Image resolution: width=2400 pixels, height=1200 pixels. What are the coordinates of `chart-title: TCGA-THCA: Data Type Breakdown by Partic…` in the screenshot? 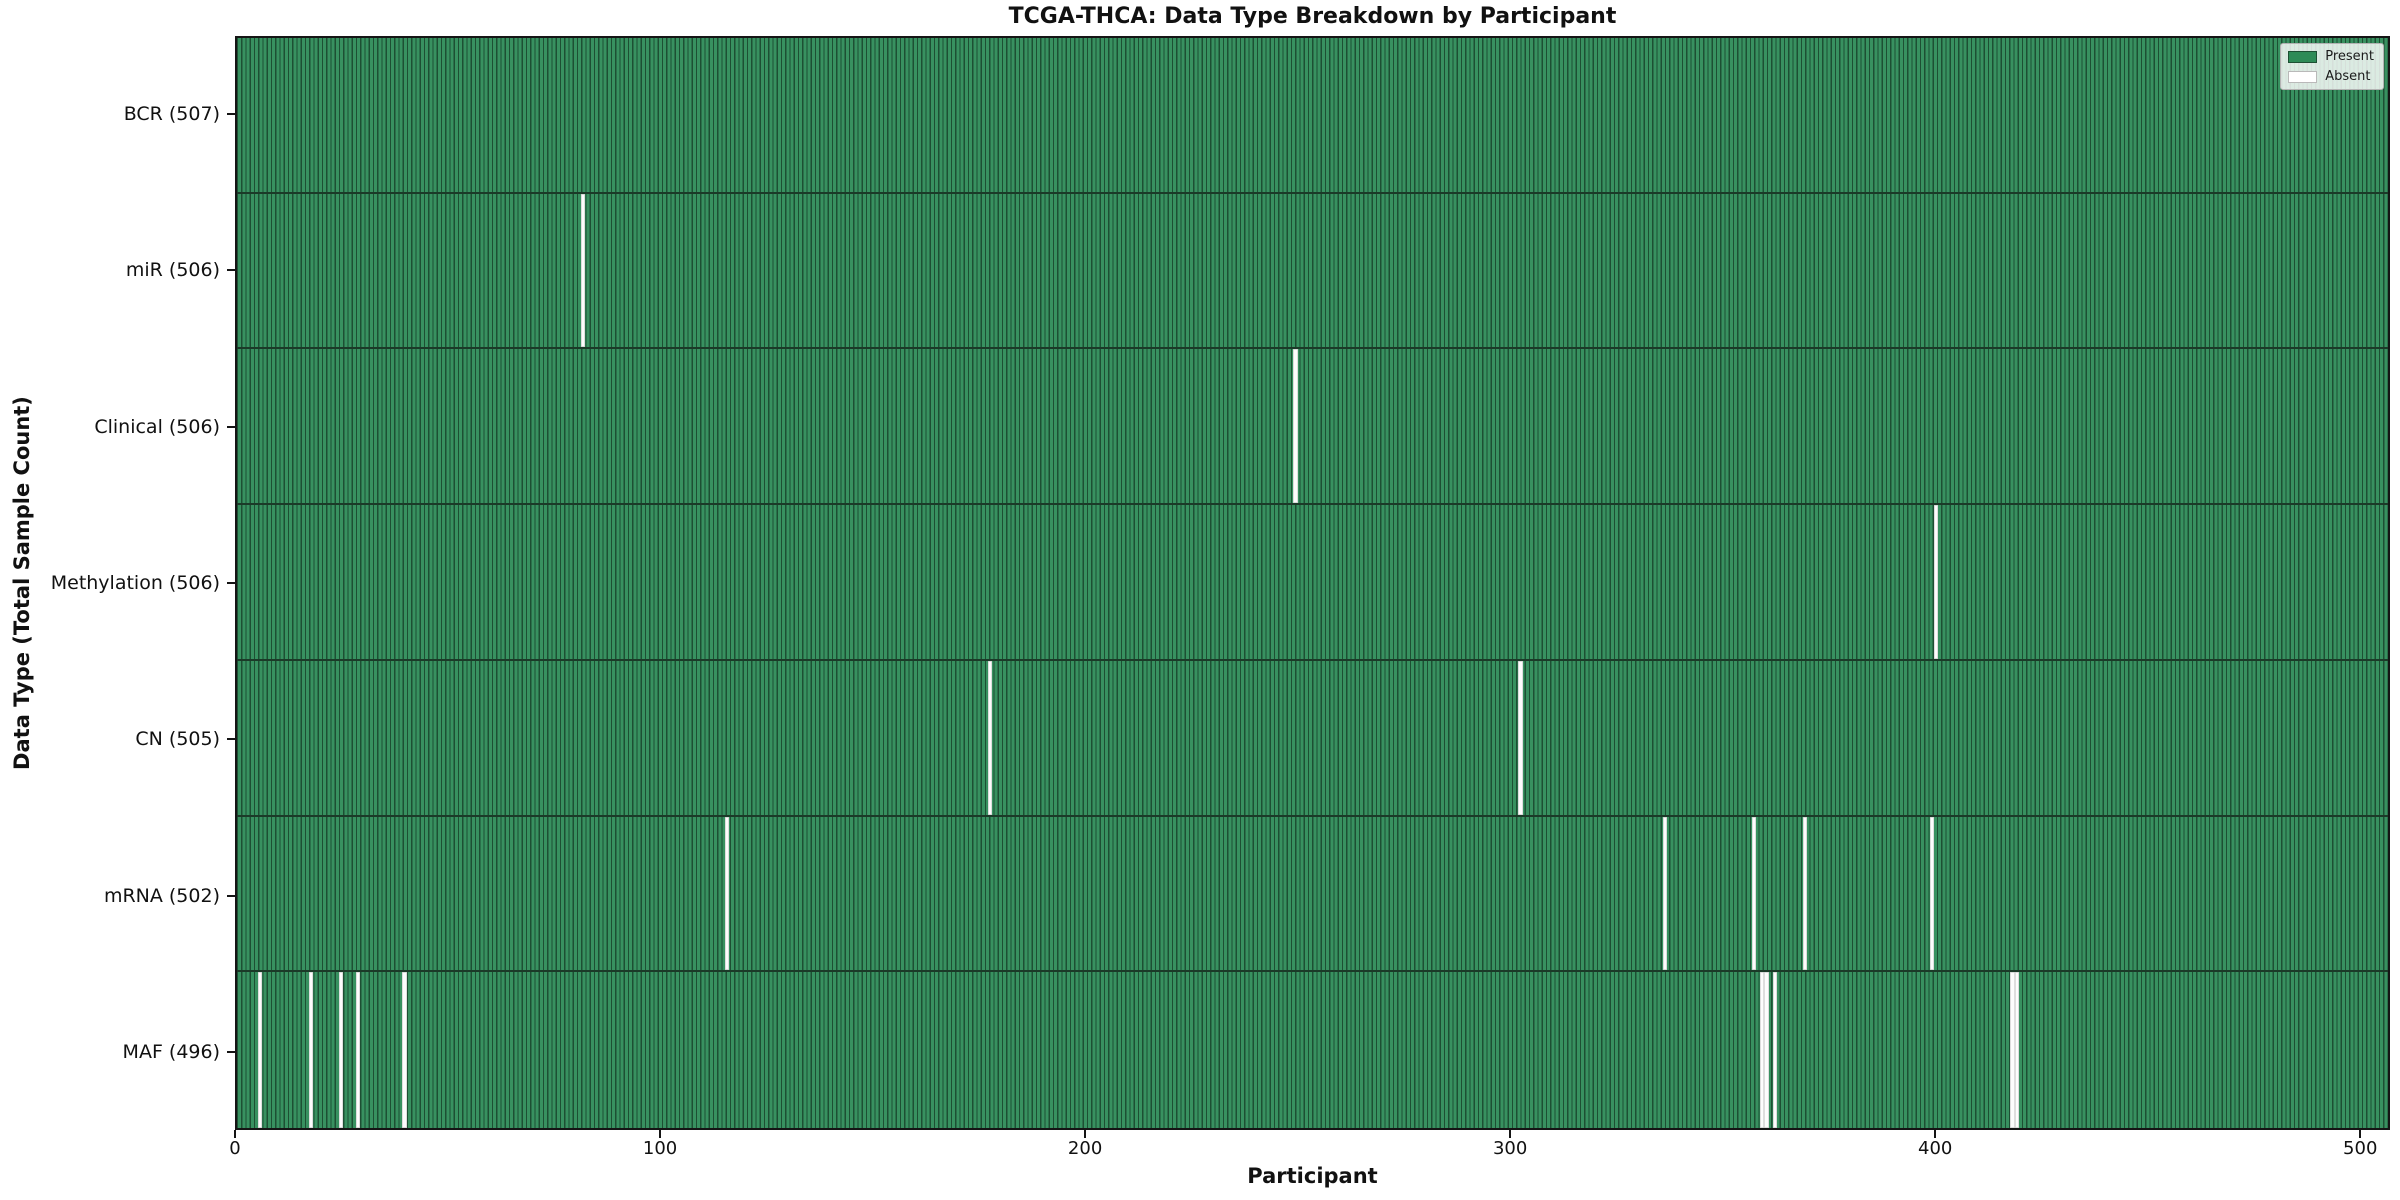 It's located at (1312, 16).